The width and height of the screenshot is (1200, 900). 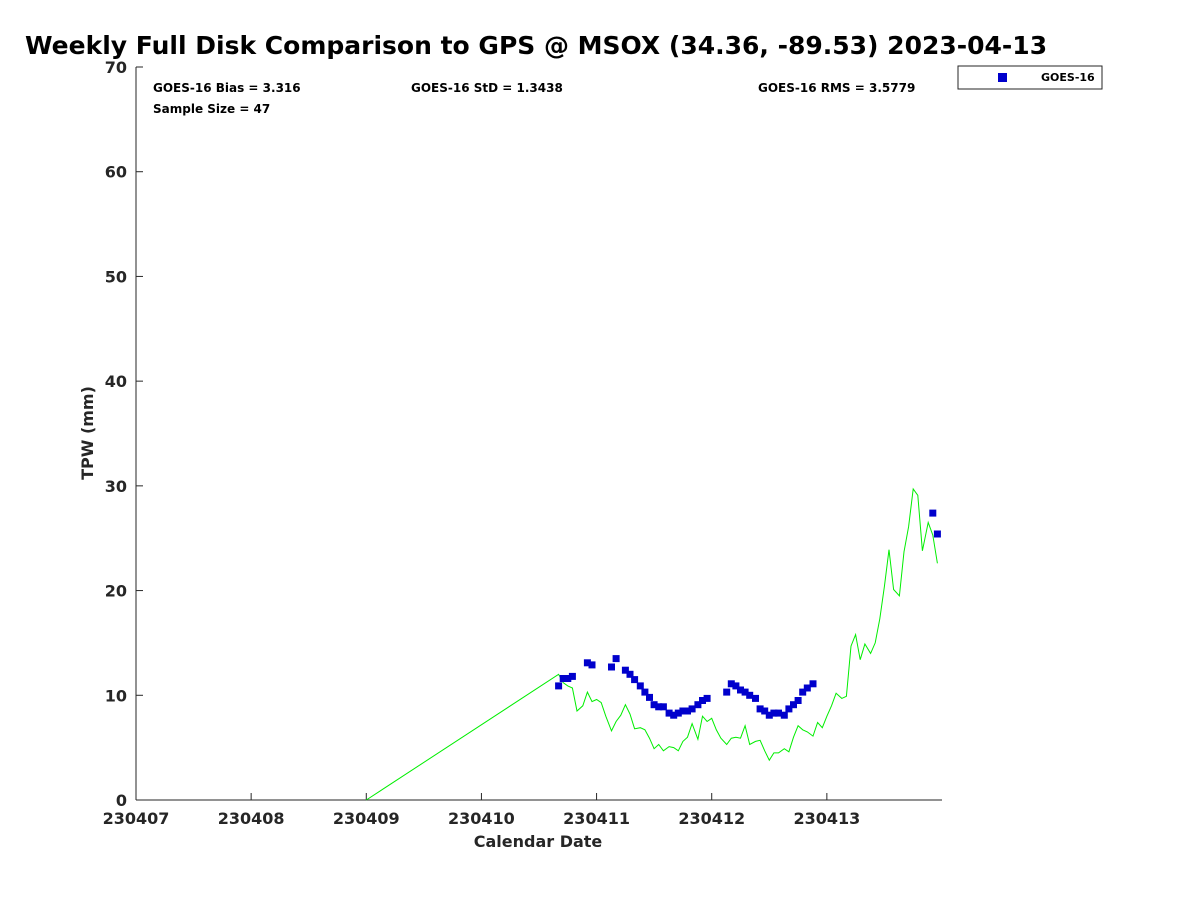 What do you see at coordinates (116, 172) in the screenshot?
I see `y-tick-label: 60` at bounding box center [116, 172].